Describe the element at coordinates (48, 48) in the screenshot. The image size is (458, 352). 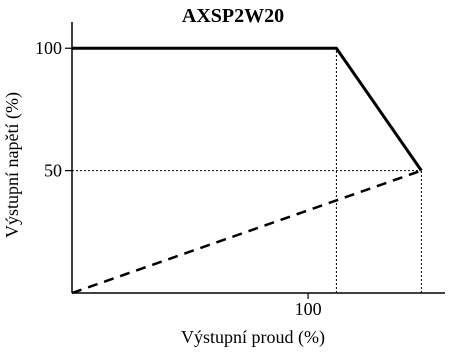
I see `y-tick-label-1: 100` at that location.